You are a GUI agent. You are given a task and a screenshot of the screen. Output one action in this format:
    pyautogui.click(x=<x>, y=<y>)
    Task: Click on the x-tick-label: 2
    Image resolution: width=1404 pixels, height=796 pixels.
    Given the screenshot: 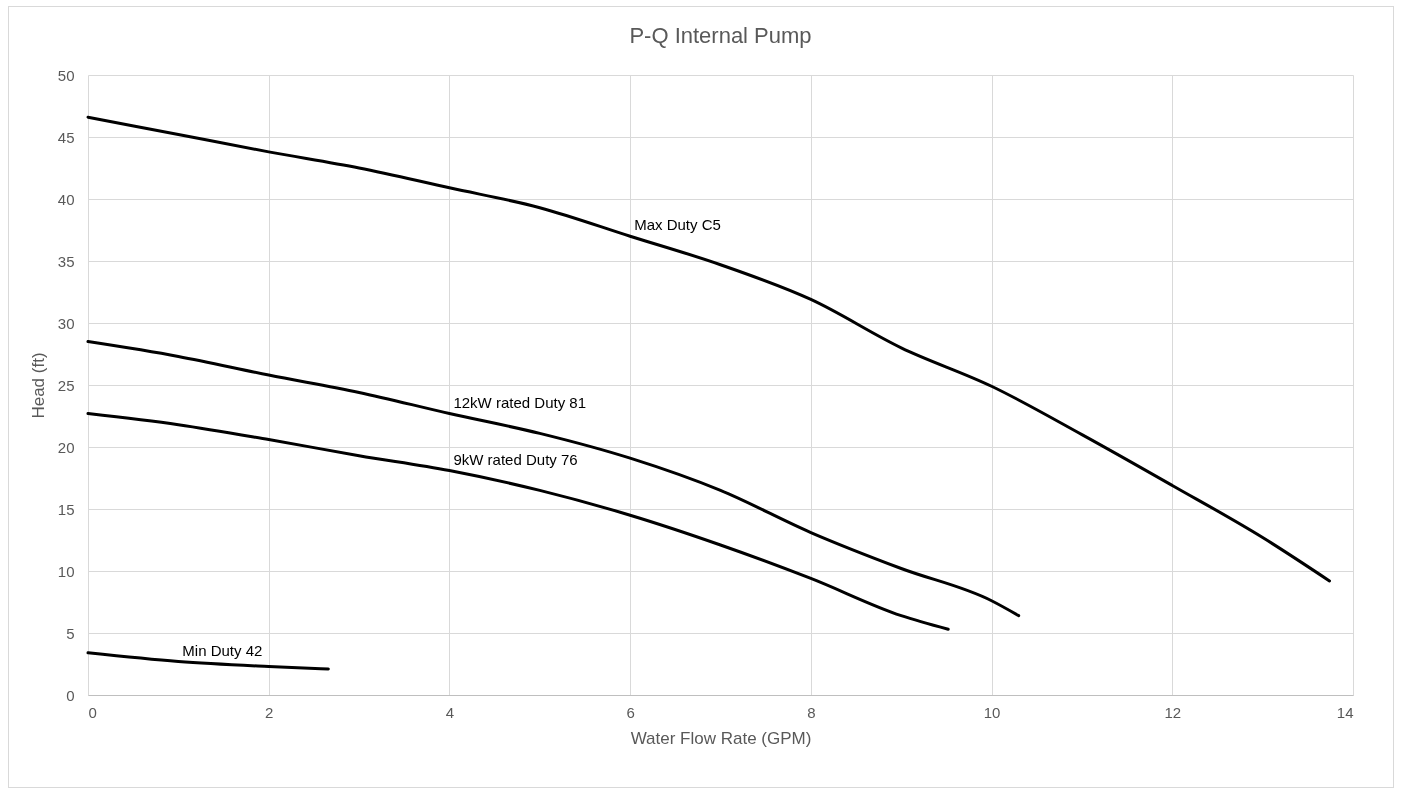 What is the action you would take?
    pyautogui.click(x=269, y=712)
    